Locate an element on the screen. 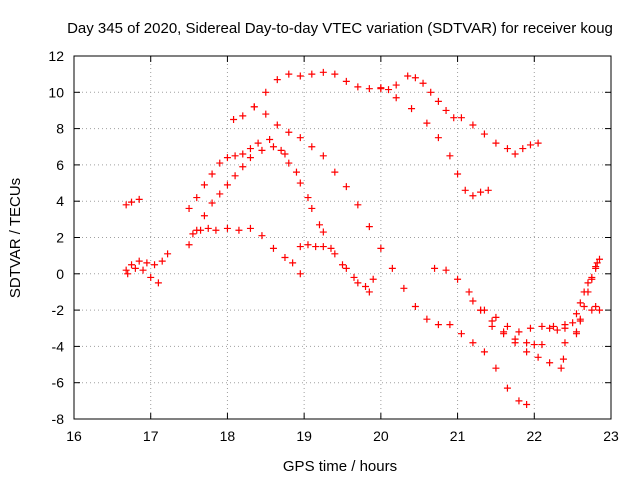 This screenshot has width=640, height=480. y-tick-label: 10 is located at coordinates (56, 92).